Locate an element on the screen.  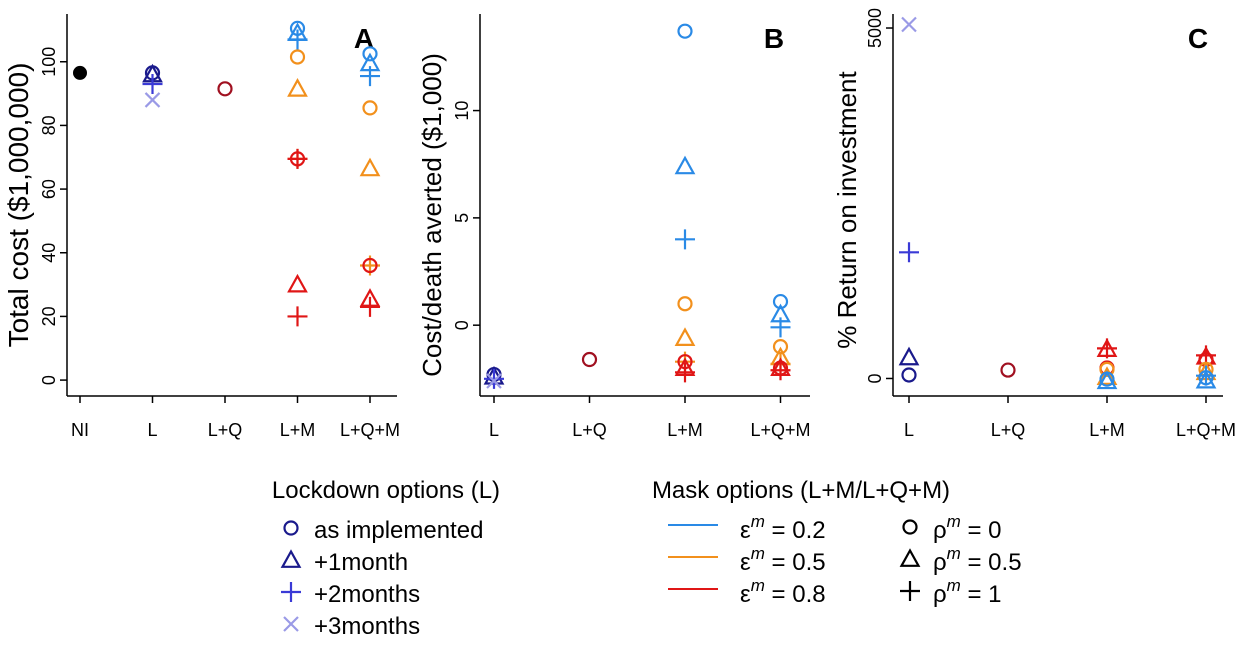
y-tick-label: 60 is located at coordinates (49, 189).